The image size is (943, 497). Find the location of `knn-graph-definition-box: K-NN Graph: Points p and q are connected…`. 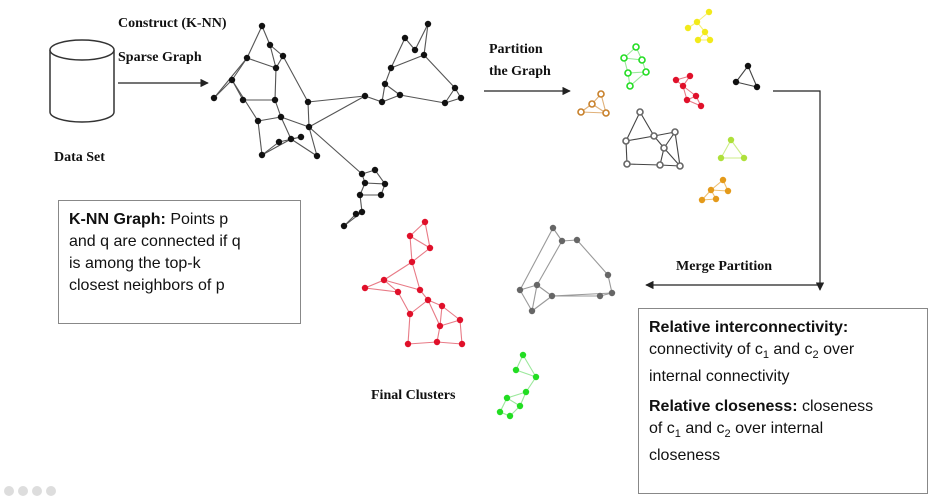

knn-graph-definition-box: K-NN Graph: Points p and q are connected… is located at coordinates (179, 262).